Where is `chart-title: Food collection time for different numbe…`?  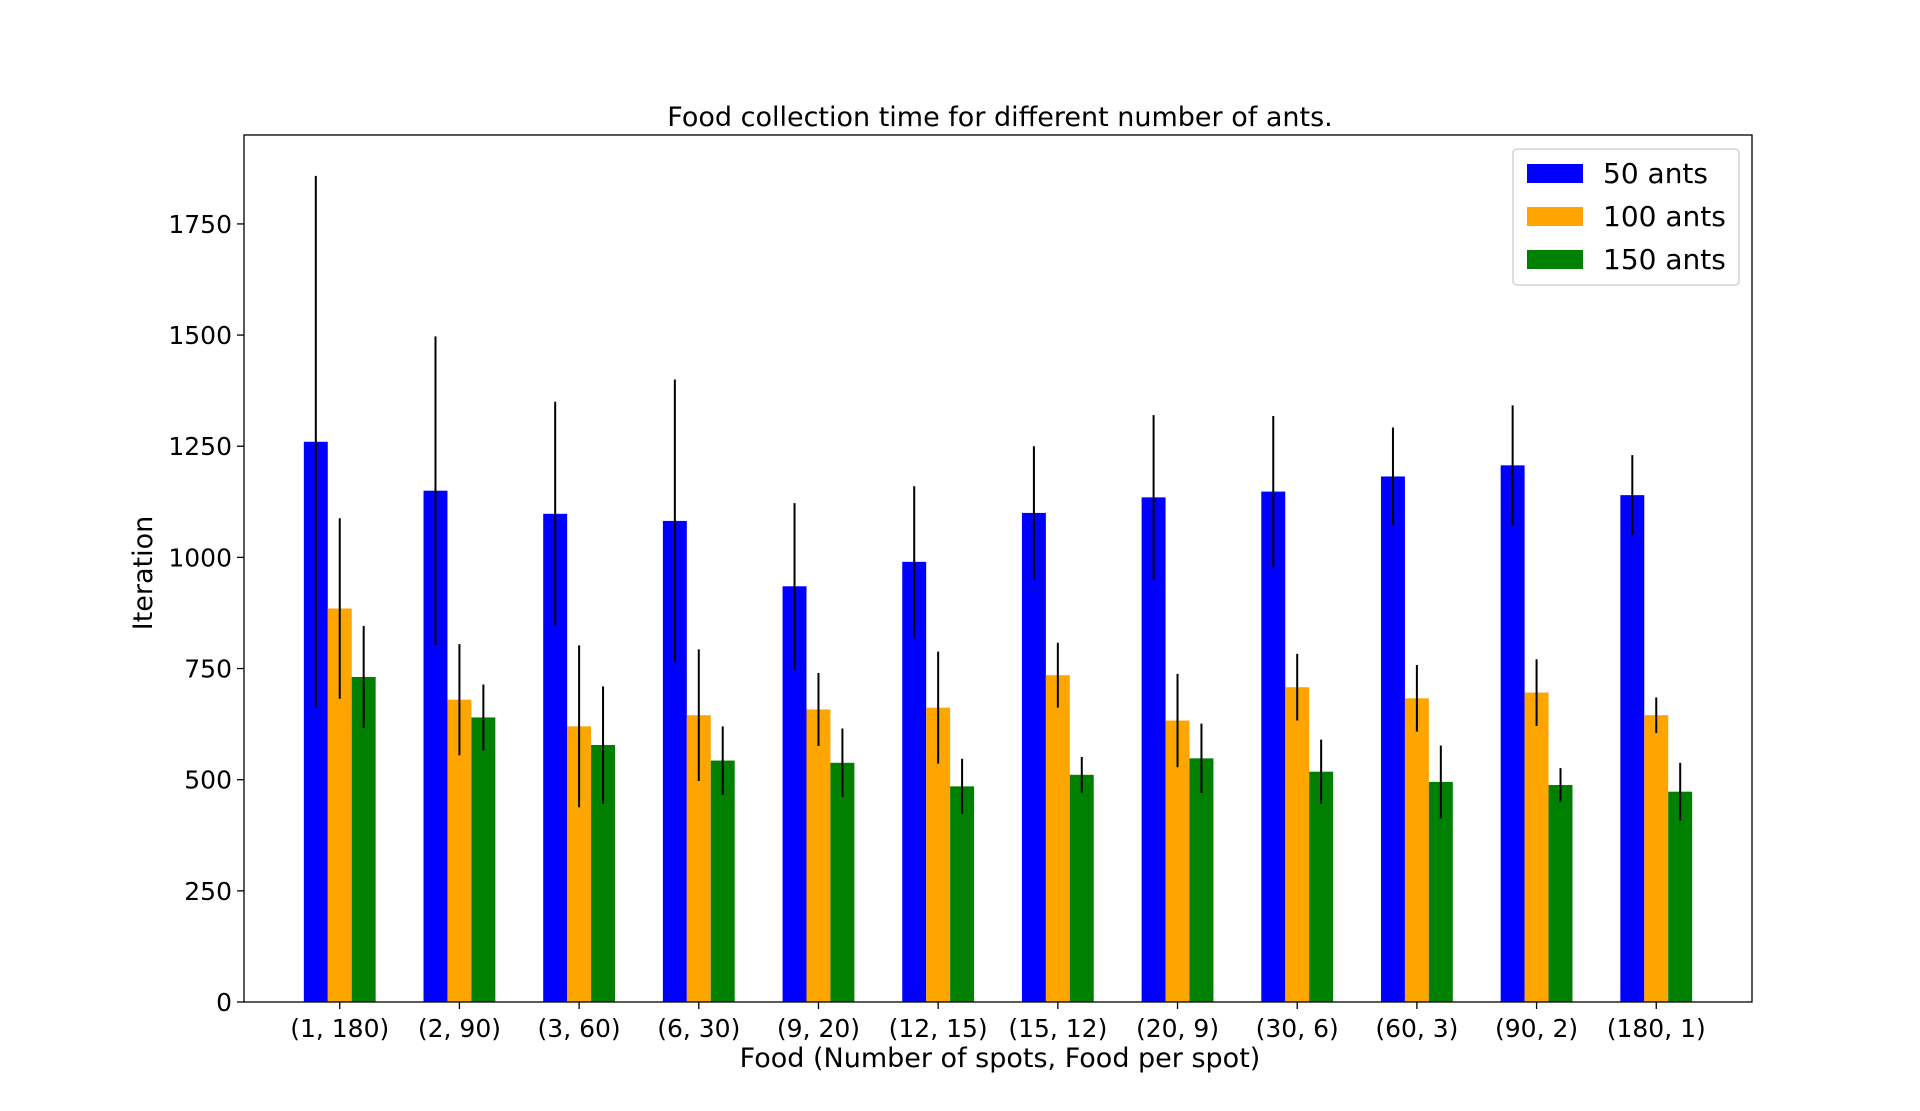
chart-title: Food collection time for different numbe… is located at coordinates (999, 117).